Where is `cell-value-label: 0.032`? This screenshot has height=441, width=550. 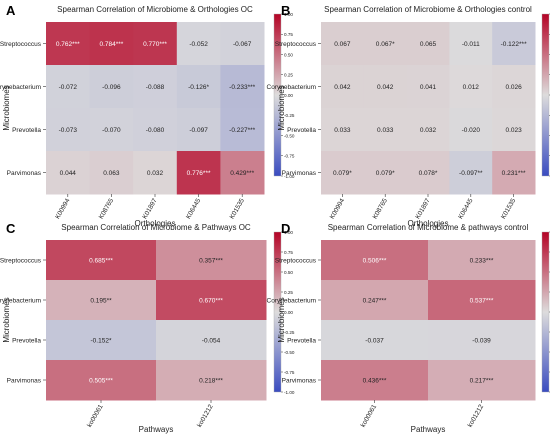
cell-value-label: 0.032 is located at coordinates (428, 130).